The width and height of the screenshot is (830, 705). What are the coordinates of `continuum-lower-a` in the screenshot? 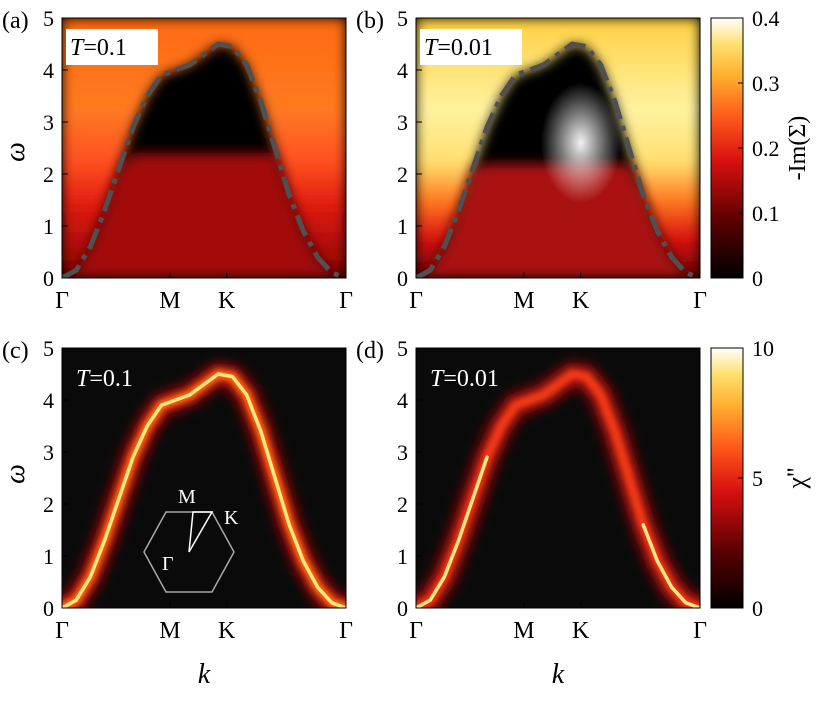 It's located at (204, 215).